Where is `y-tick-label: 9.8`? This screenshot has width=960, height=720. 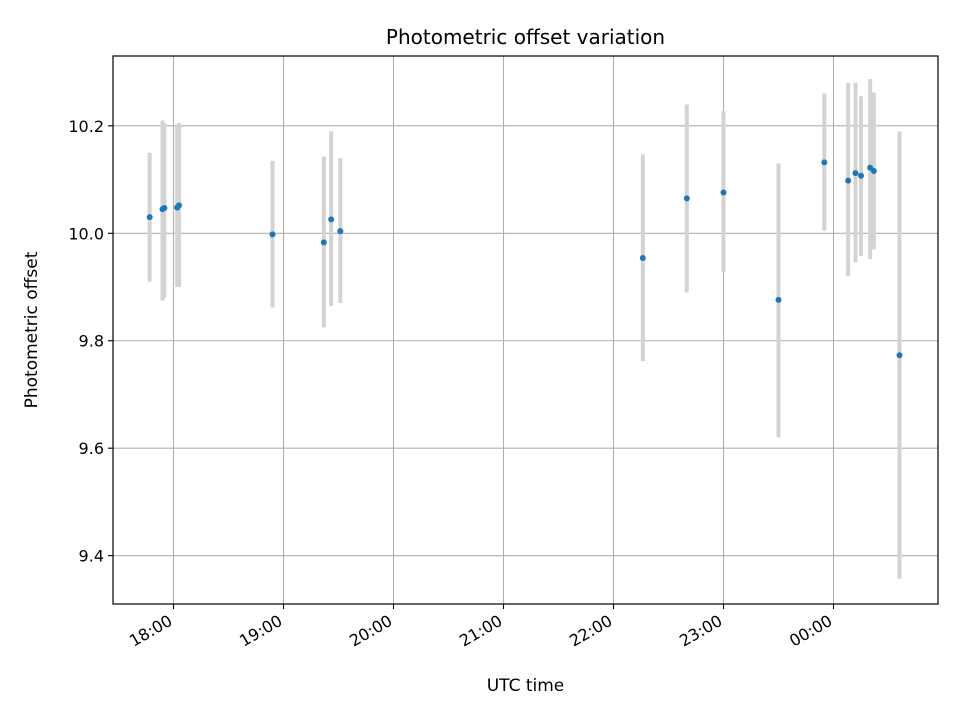
y-tick-label: 9.8 is located at coordinates (91, 341).